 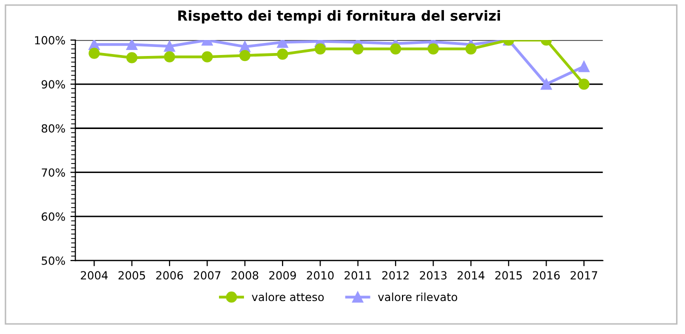 What do you see at coordinates (508, 275) in the screenshot?
I see `x-tick-label: 2015` at bounding box center [508, 275].